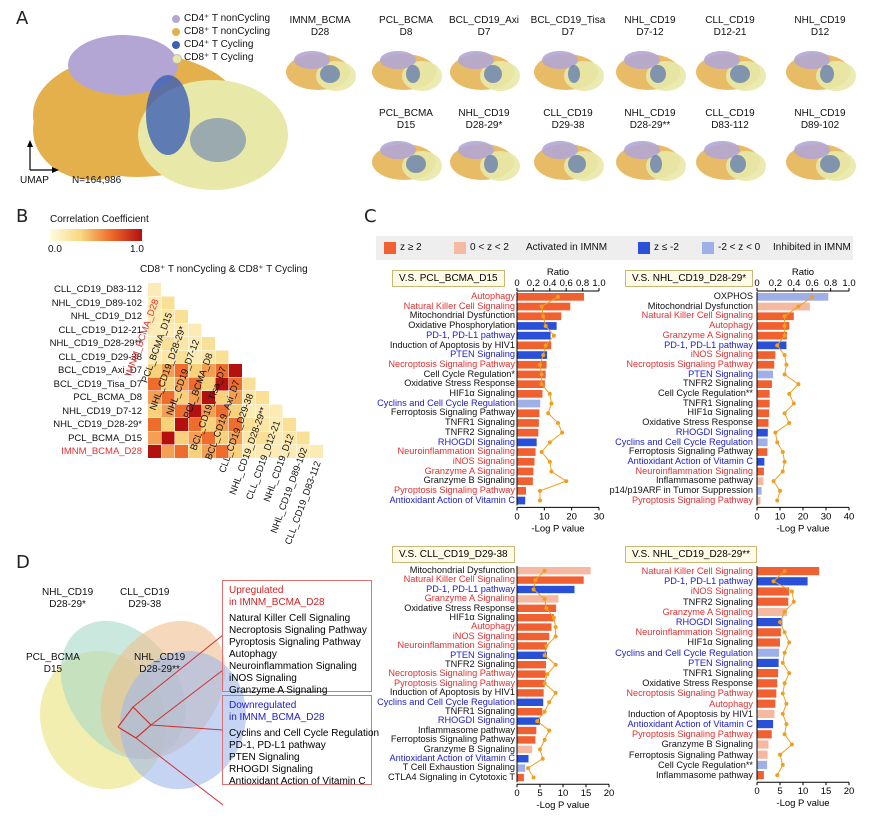 The image size is (882, 825). What do you see at coordinates (107, 397) in the screenshot?
I see `heatmap-row-label: PCL_BCMA_D8` at bounding box center [107, 397].